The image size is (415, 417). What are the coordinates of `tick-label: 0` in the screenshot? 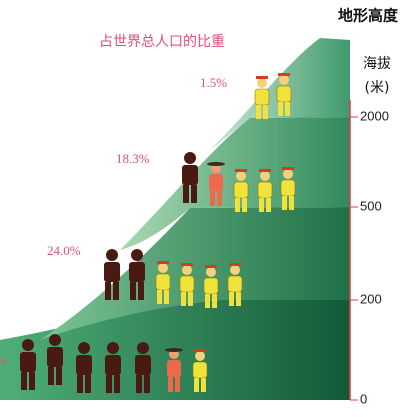 It's located at (363, 398).